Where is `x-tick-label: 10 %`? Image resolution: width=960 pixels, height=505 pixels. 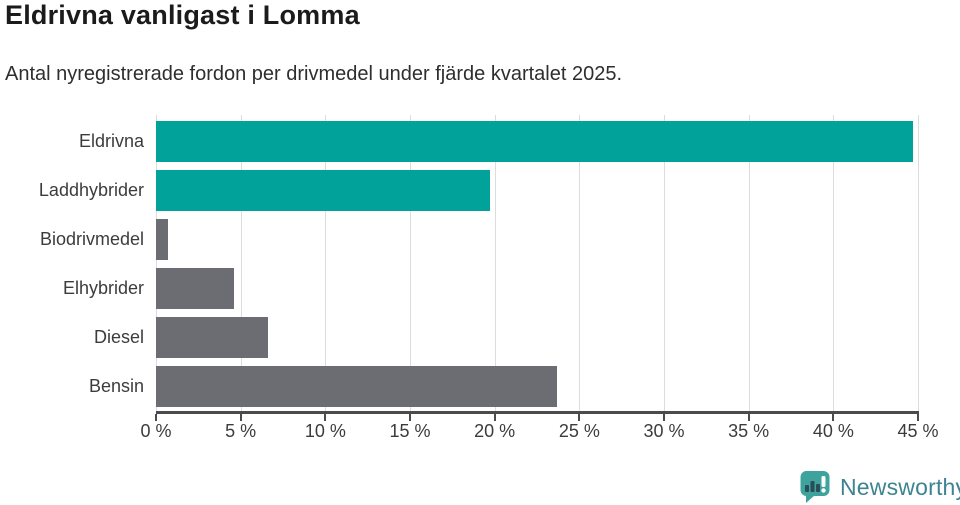
x-tick-label: 10 % is located at coordinates (325, 431).